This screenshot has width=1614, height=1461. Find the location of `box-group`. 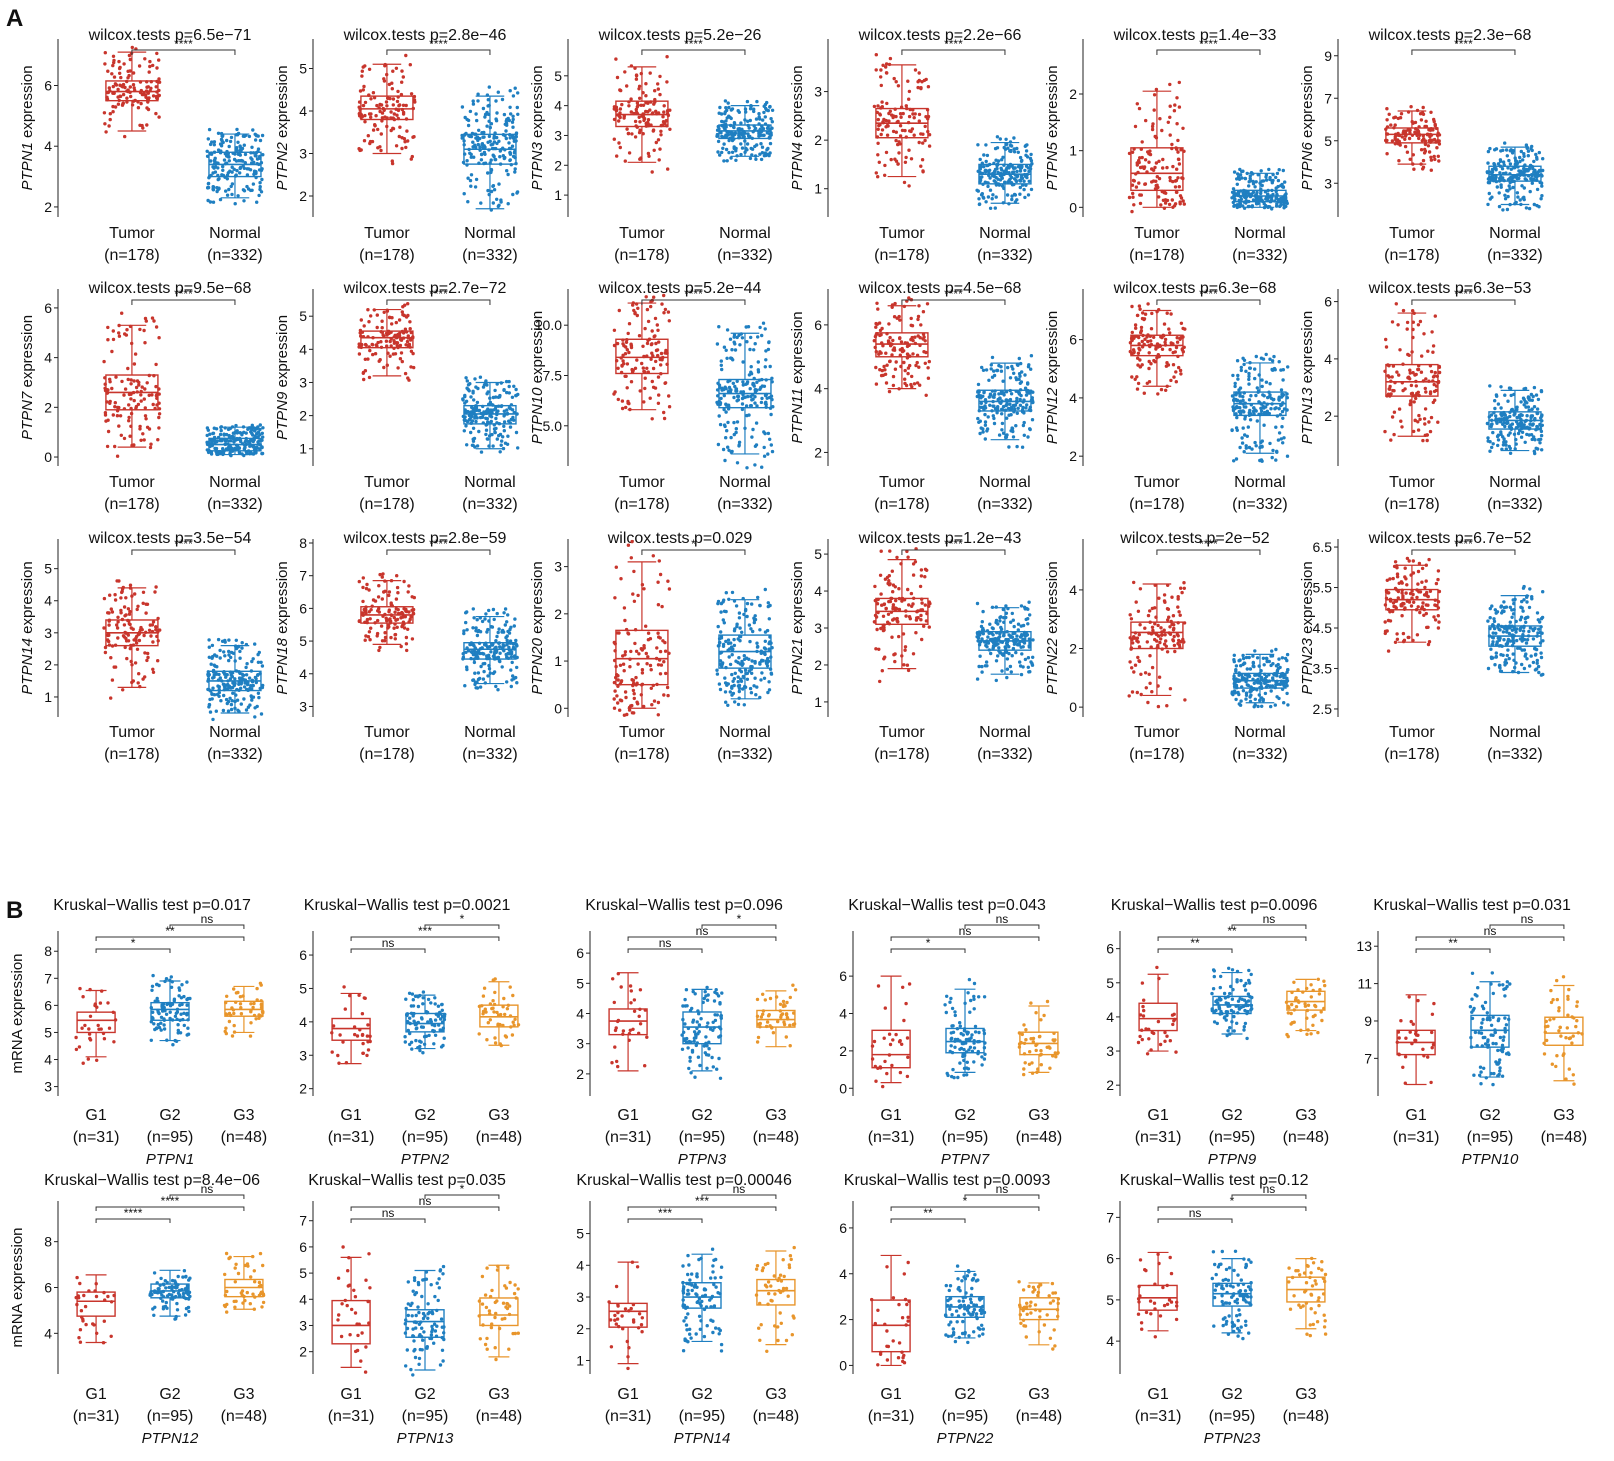

box-group is located at coordinates (1413, 138).